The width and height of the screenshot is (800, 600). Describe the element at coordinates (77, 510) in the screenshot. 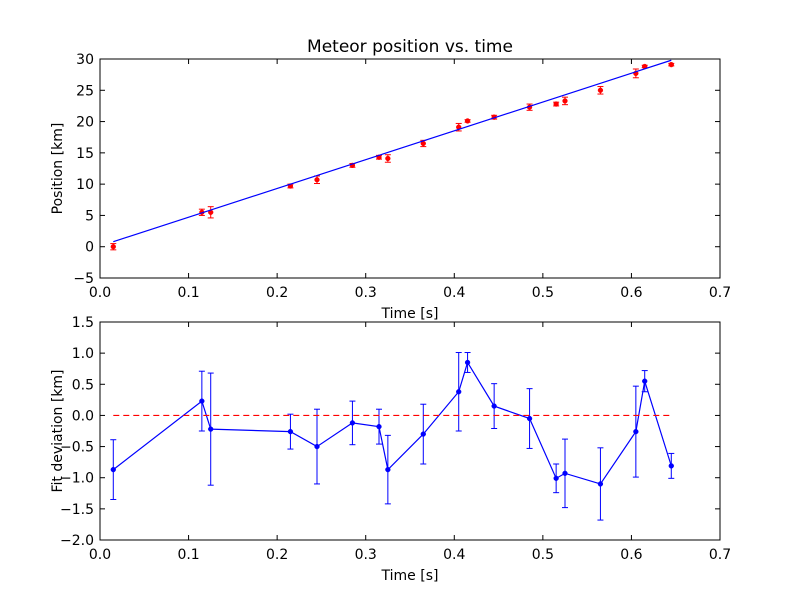

I see `y-tick-label: −1.5` at that location.